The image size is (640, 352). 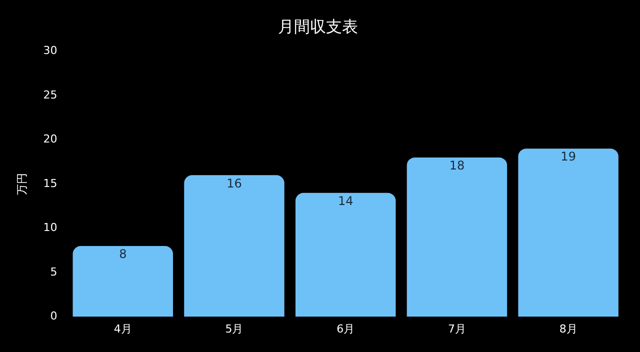 What do you see at coordinates (123, 329) in the screenshot?
I see `x-tick-label: 4月` at bounding box center [123, 329].